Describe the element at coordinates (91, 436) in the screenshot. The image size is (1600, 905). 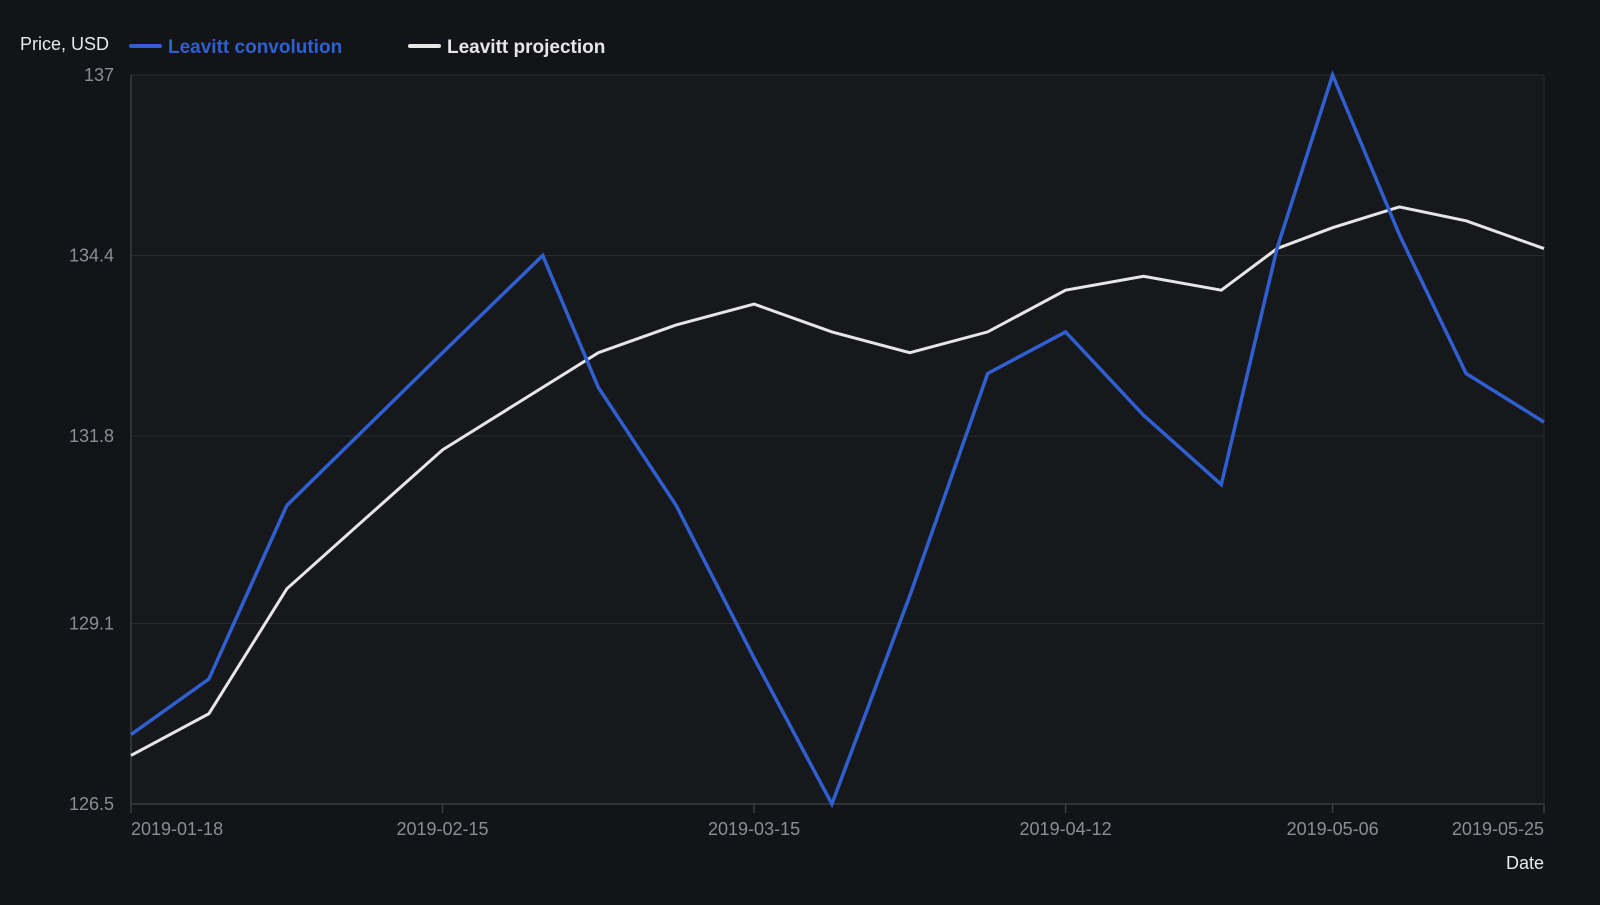
I see `y-tick-label: 131.8` at that location.